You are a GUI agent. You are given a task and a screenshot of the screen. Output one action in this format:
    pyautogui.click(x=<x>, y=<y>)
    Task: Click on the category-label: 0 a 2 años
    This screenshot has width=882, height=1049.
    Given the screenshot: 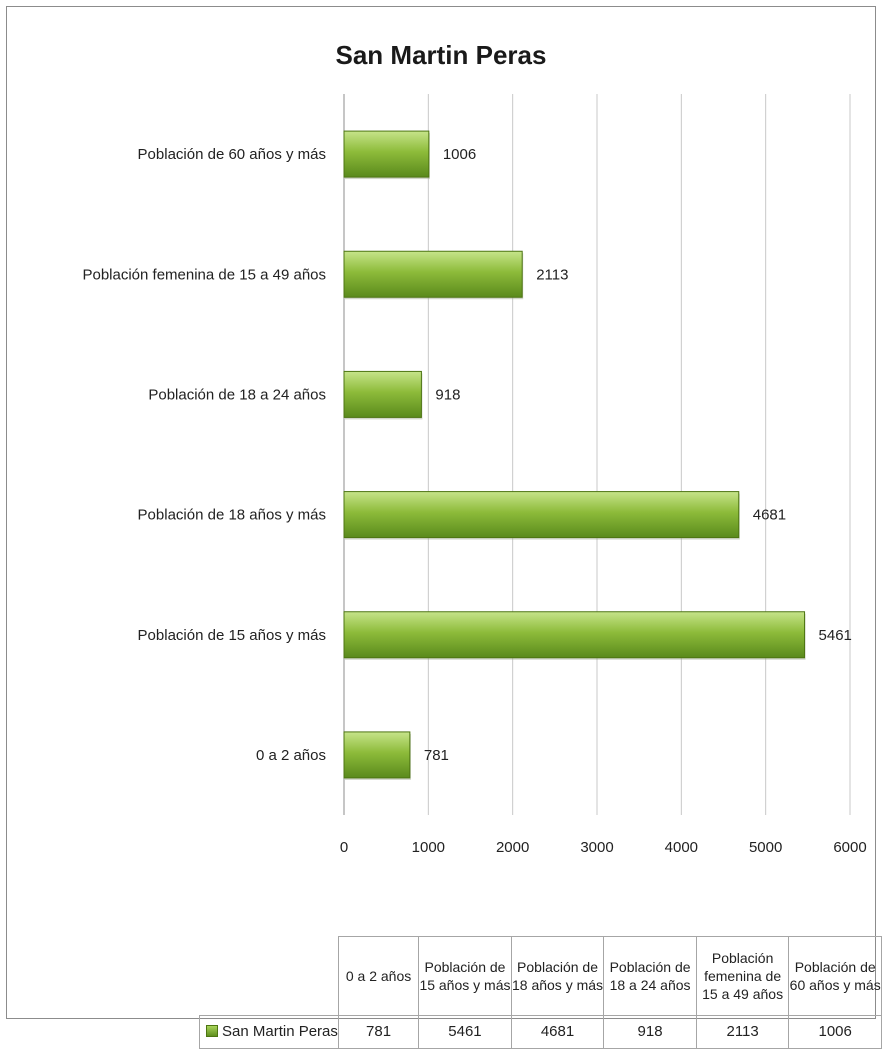 What is the action you would take?
    pyautogui.click(x=291, y=755)
    